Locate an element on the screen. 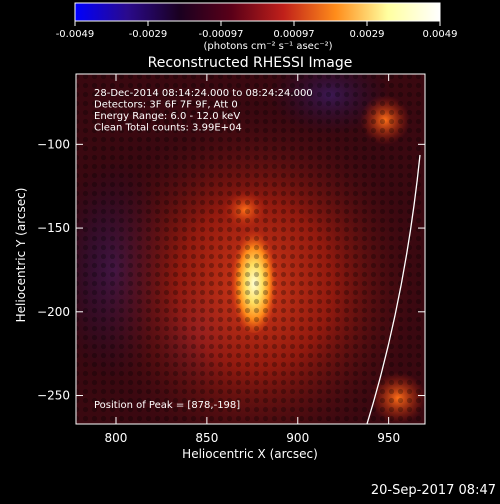 This screenshot has width=500, height=504. y-tick-label: −250 is located at coordinates (53, 396).